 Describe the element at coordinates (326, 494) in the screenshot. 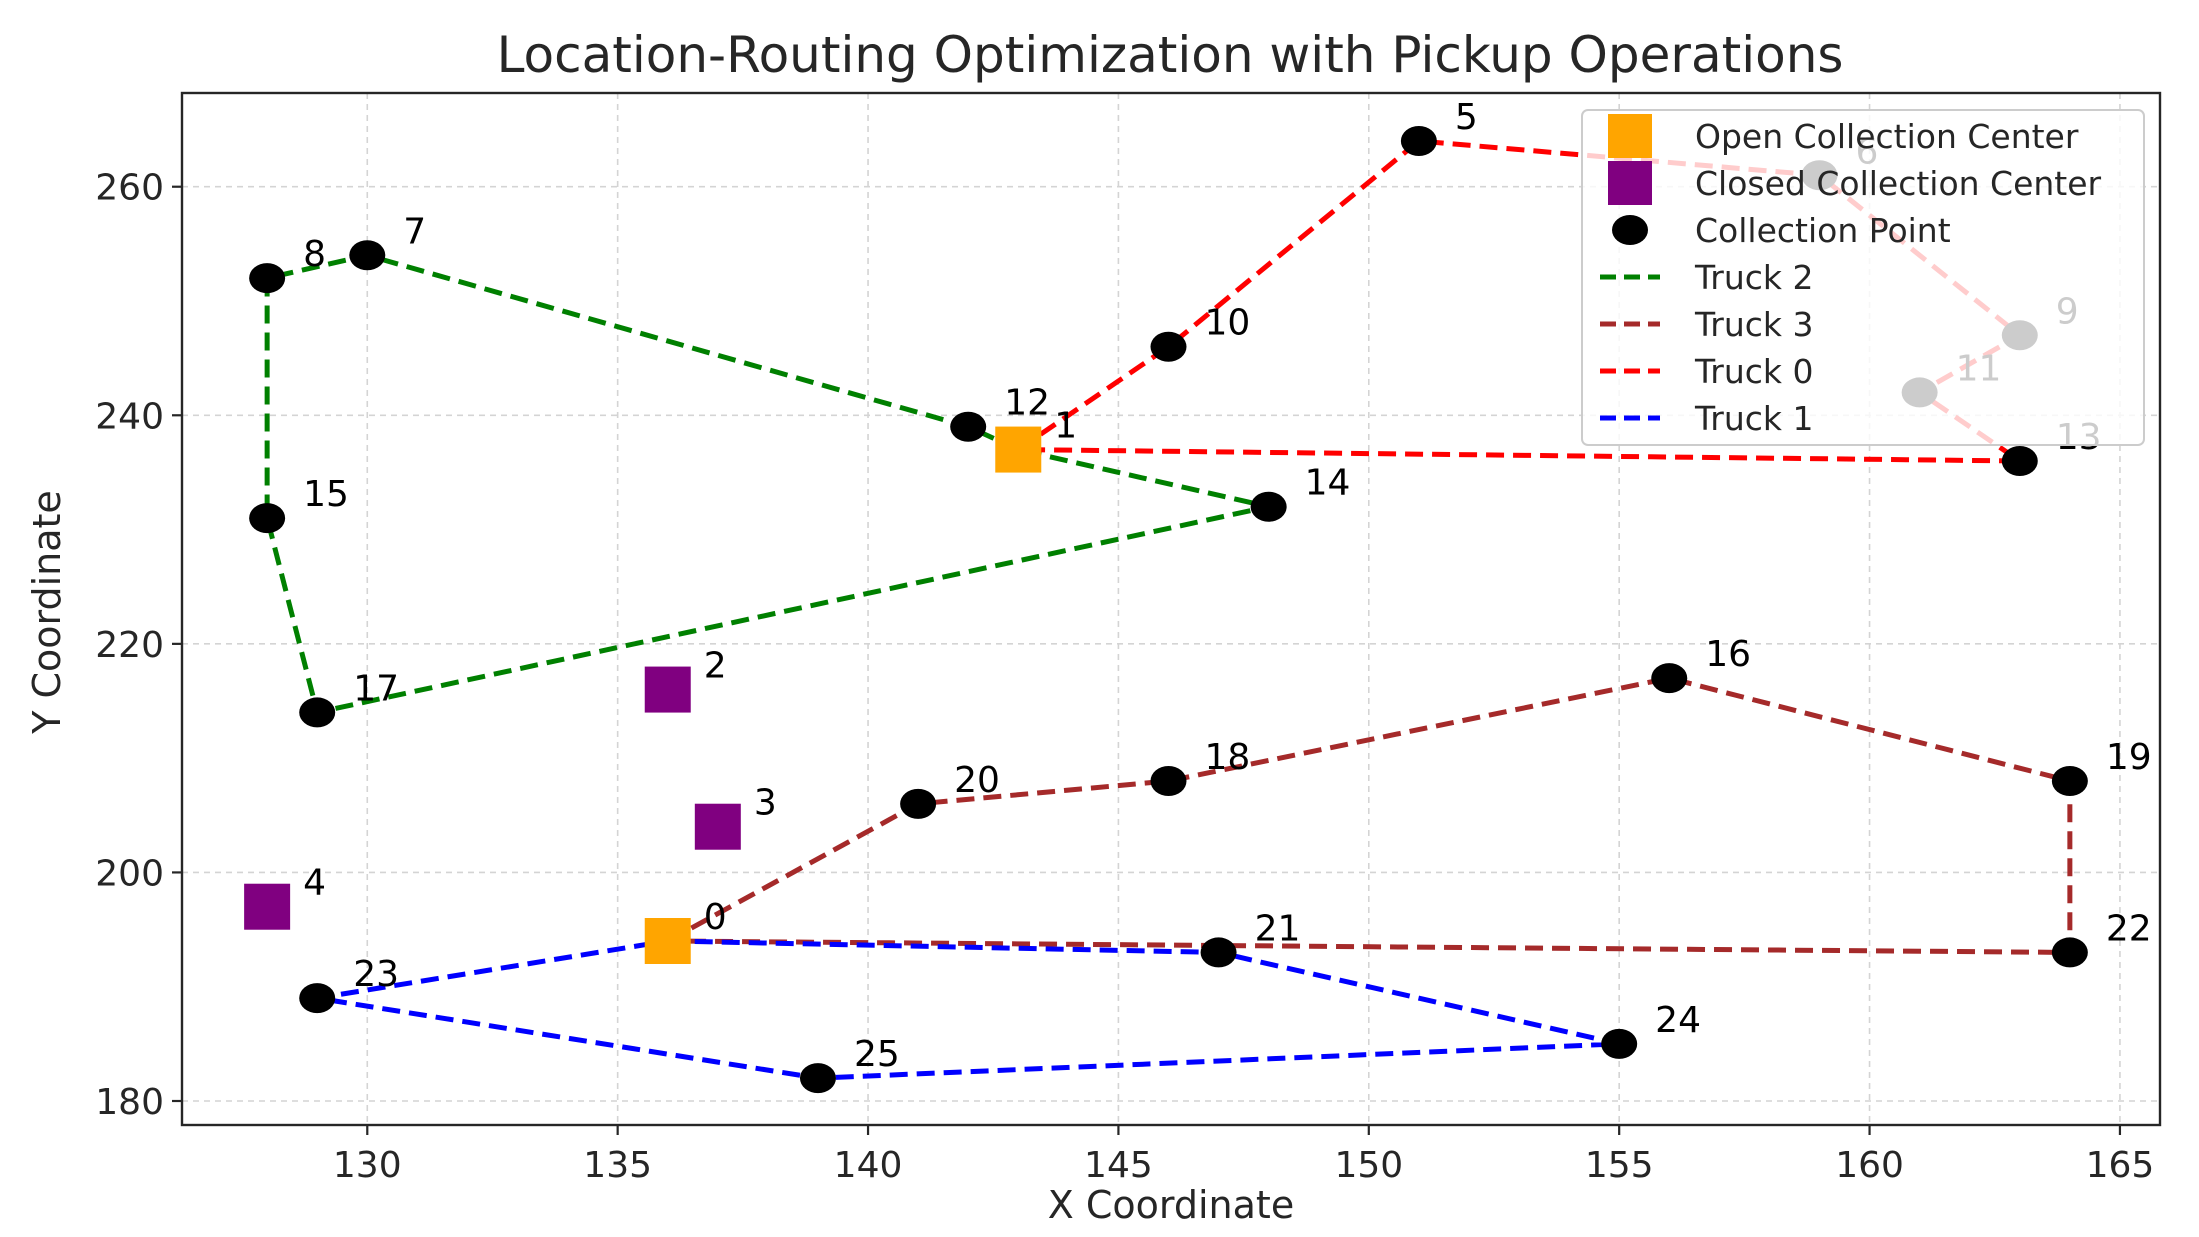

I see `point-label-15: 15` at that location.